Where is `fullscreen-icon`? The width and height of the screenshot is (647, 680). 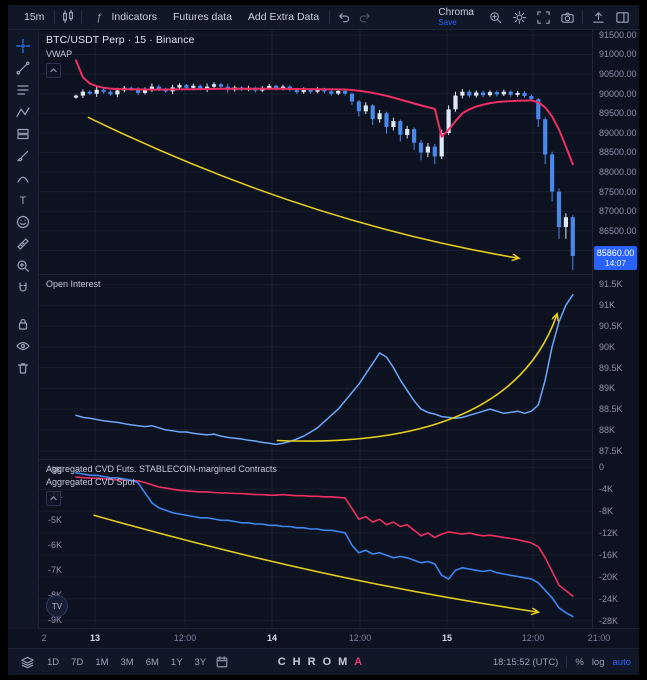 fullscreen-icon is located at coordinates (543, 17).